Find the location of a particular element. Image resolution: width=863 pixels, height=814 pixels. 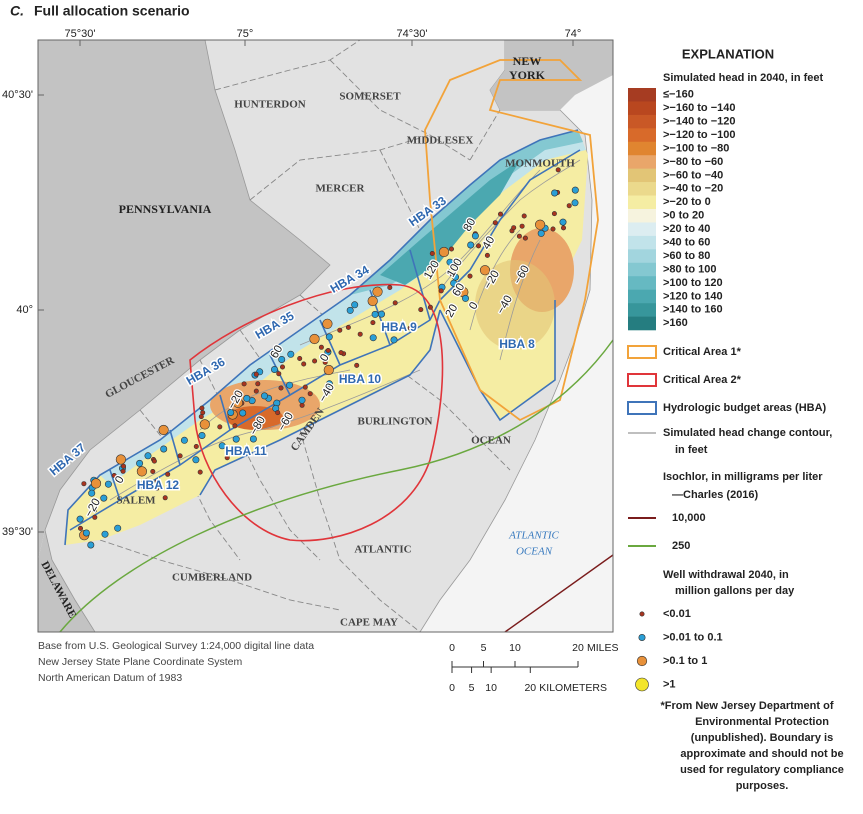

wells-label: >0.01 to 0.1 is located at coordinates (693, 637).